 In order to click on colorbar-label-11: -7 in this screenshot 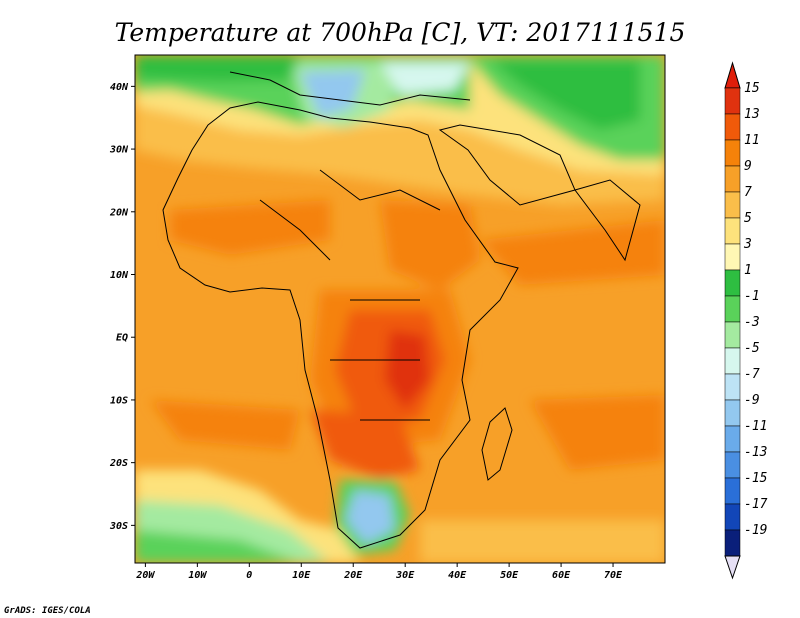, I will do `click(752, 374)`.